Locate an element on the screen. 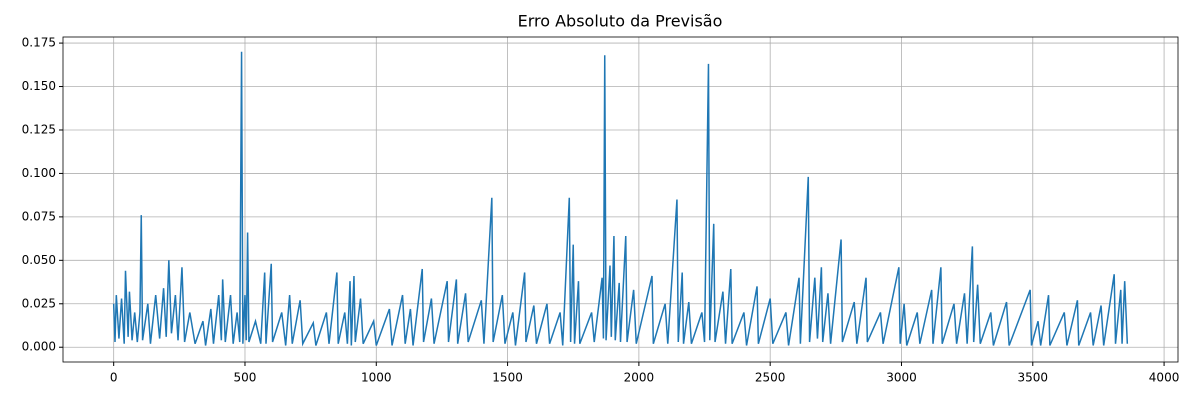 The width and height of the screenshot is (1200, 404). x-tick-label: 3500 is located at coordinates (1033, 378).